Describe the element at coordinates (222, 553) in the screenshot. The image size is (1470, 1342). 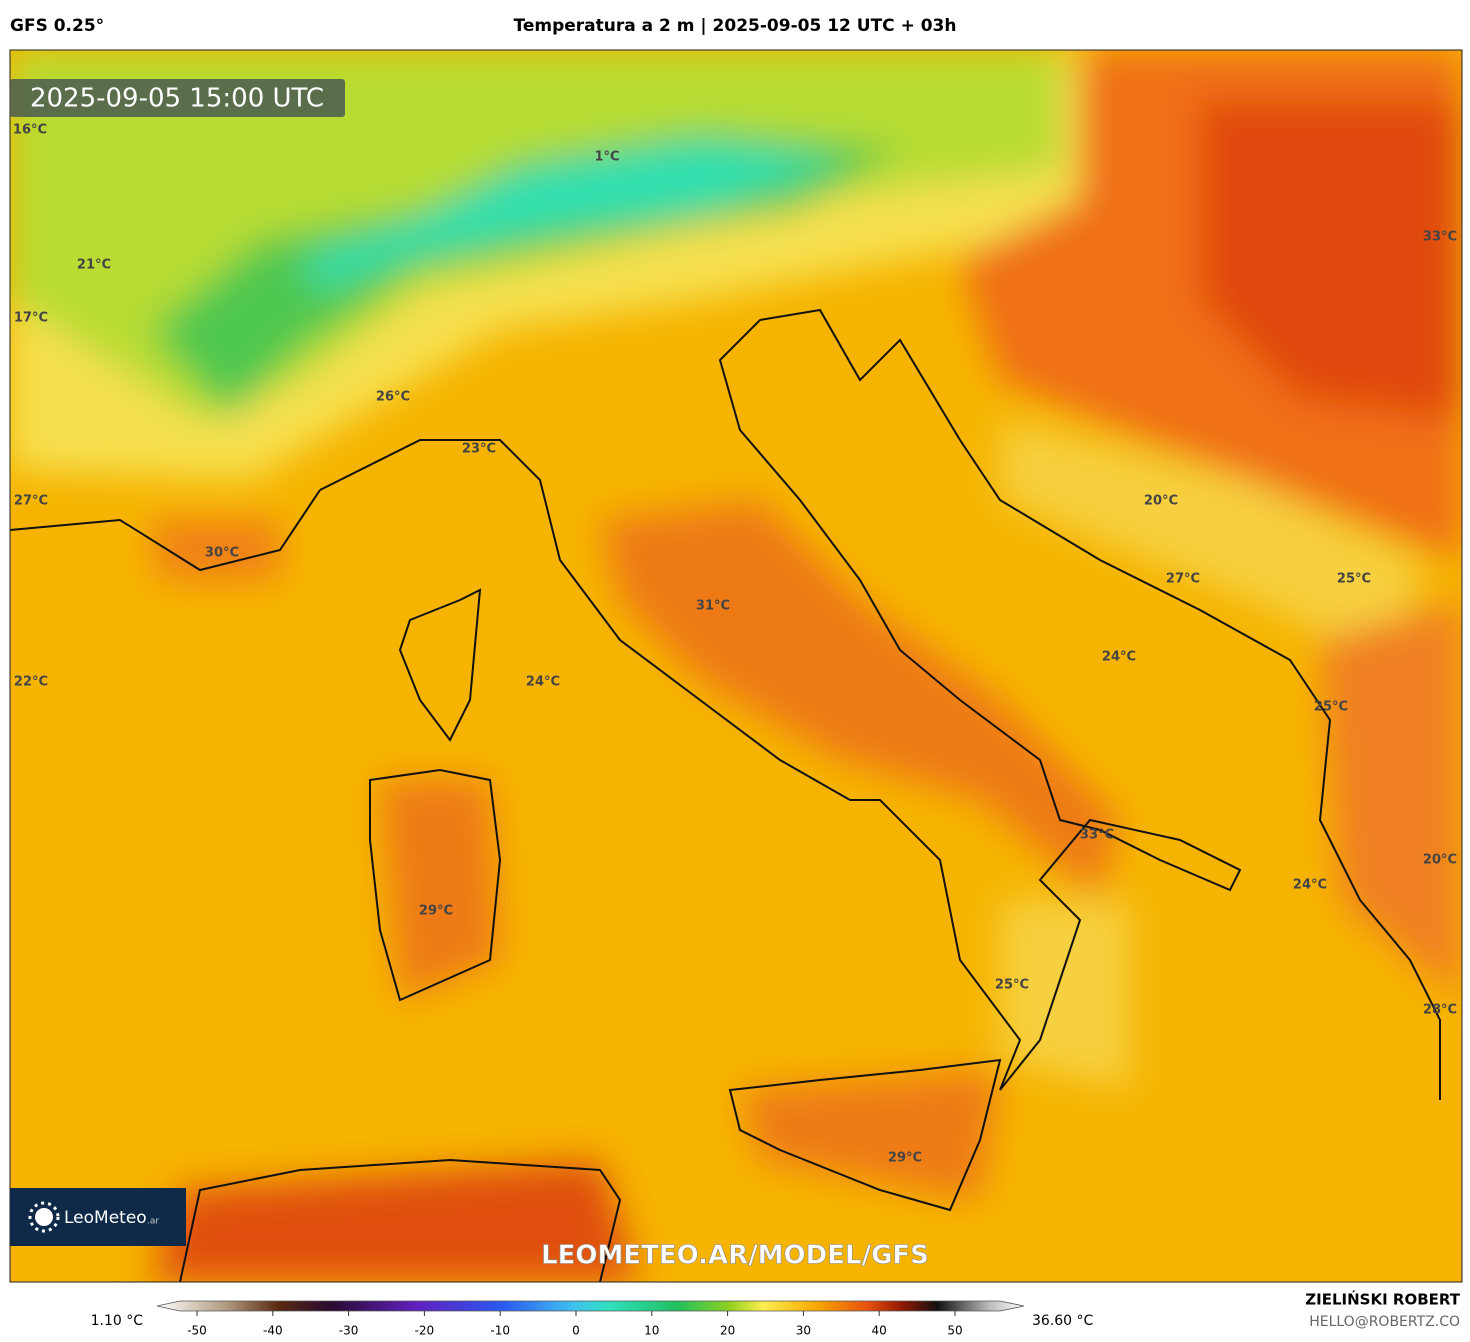
I see `temperature-label: 30°C` at that location.